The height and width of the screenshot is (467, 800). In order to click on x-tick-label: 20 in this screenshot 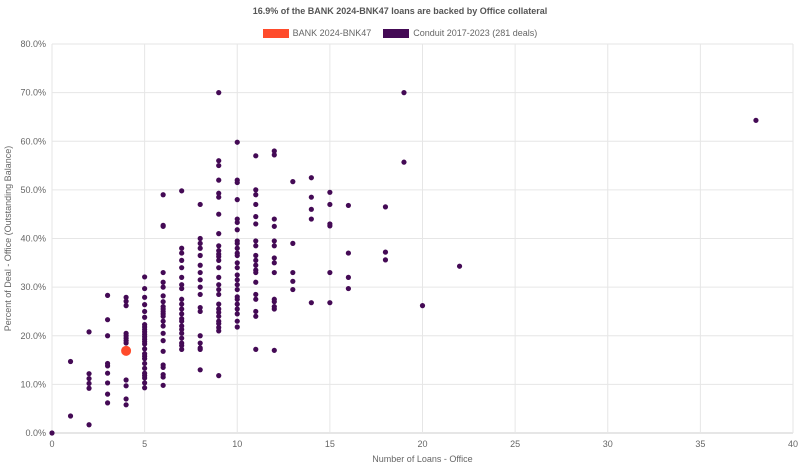, I will do `click(422, 444)`.